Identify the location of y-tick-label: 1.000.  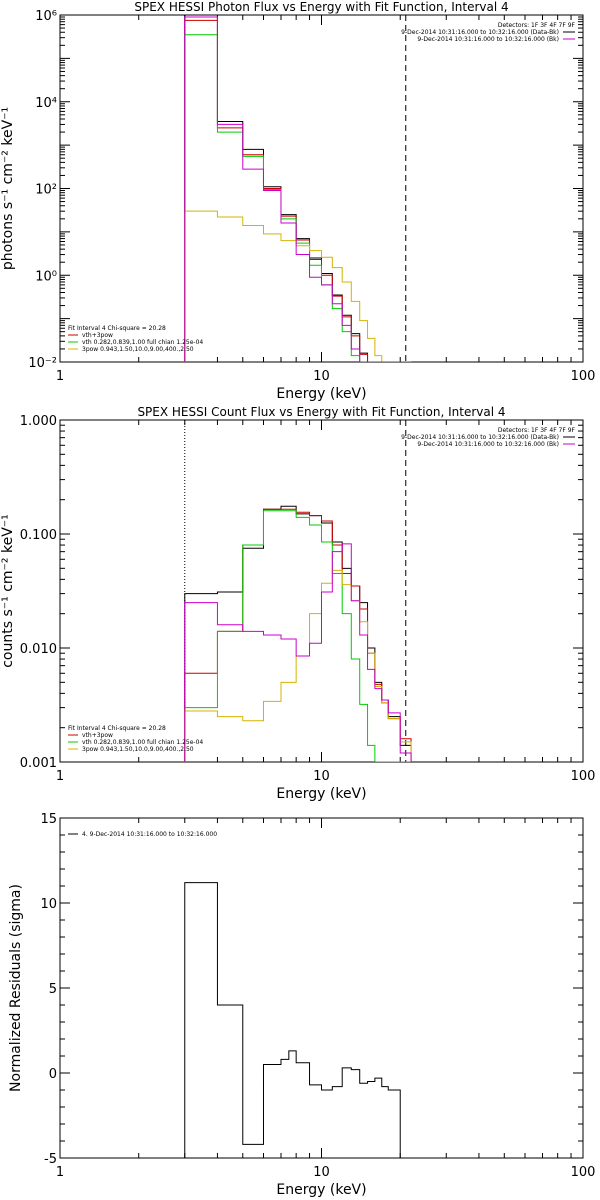
(38, 421).